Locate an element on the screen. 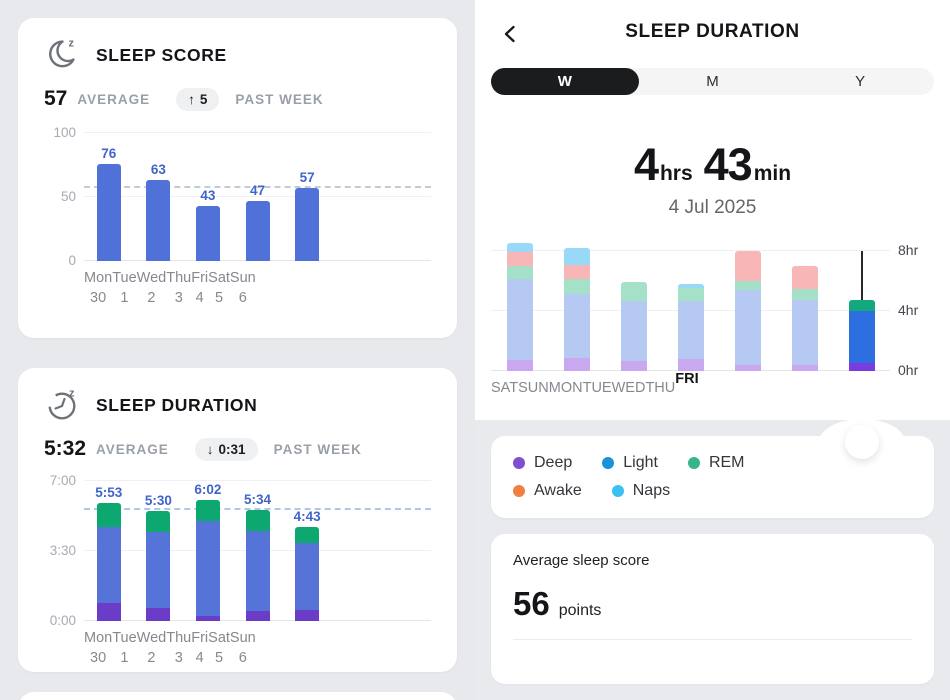 This screenshot has width=950, height=700. bar-slot-sun is located at coordinates (576, 303).